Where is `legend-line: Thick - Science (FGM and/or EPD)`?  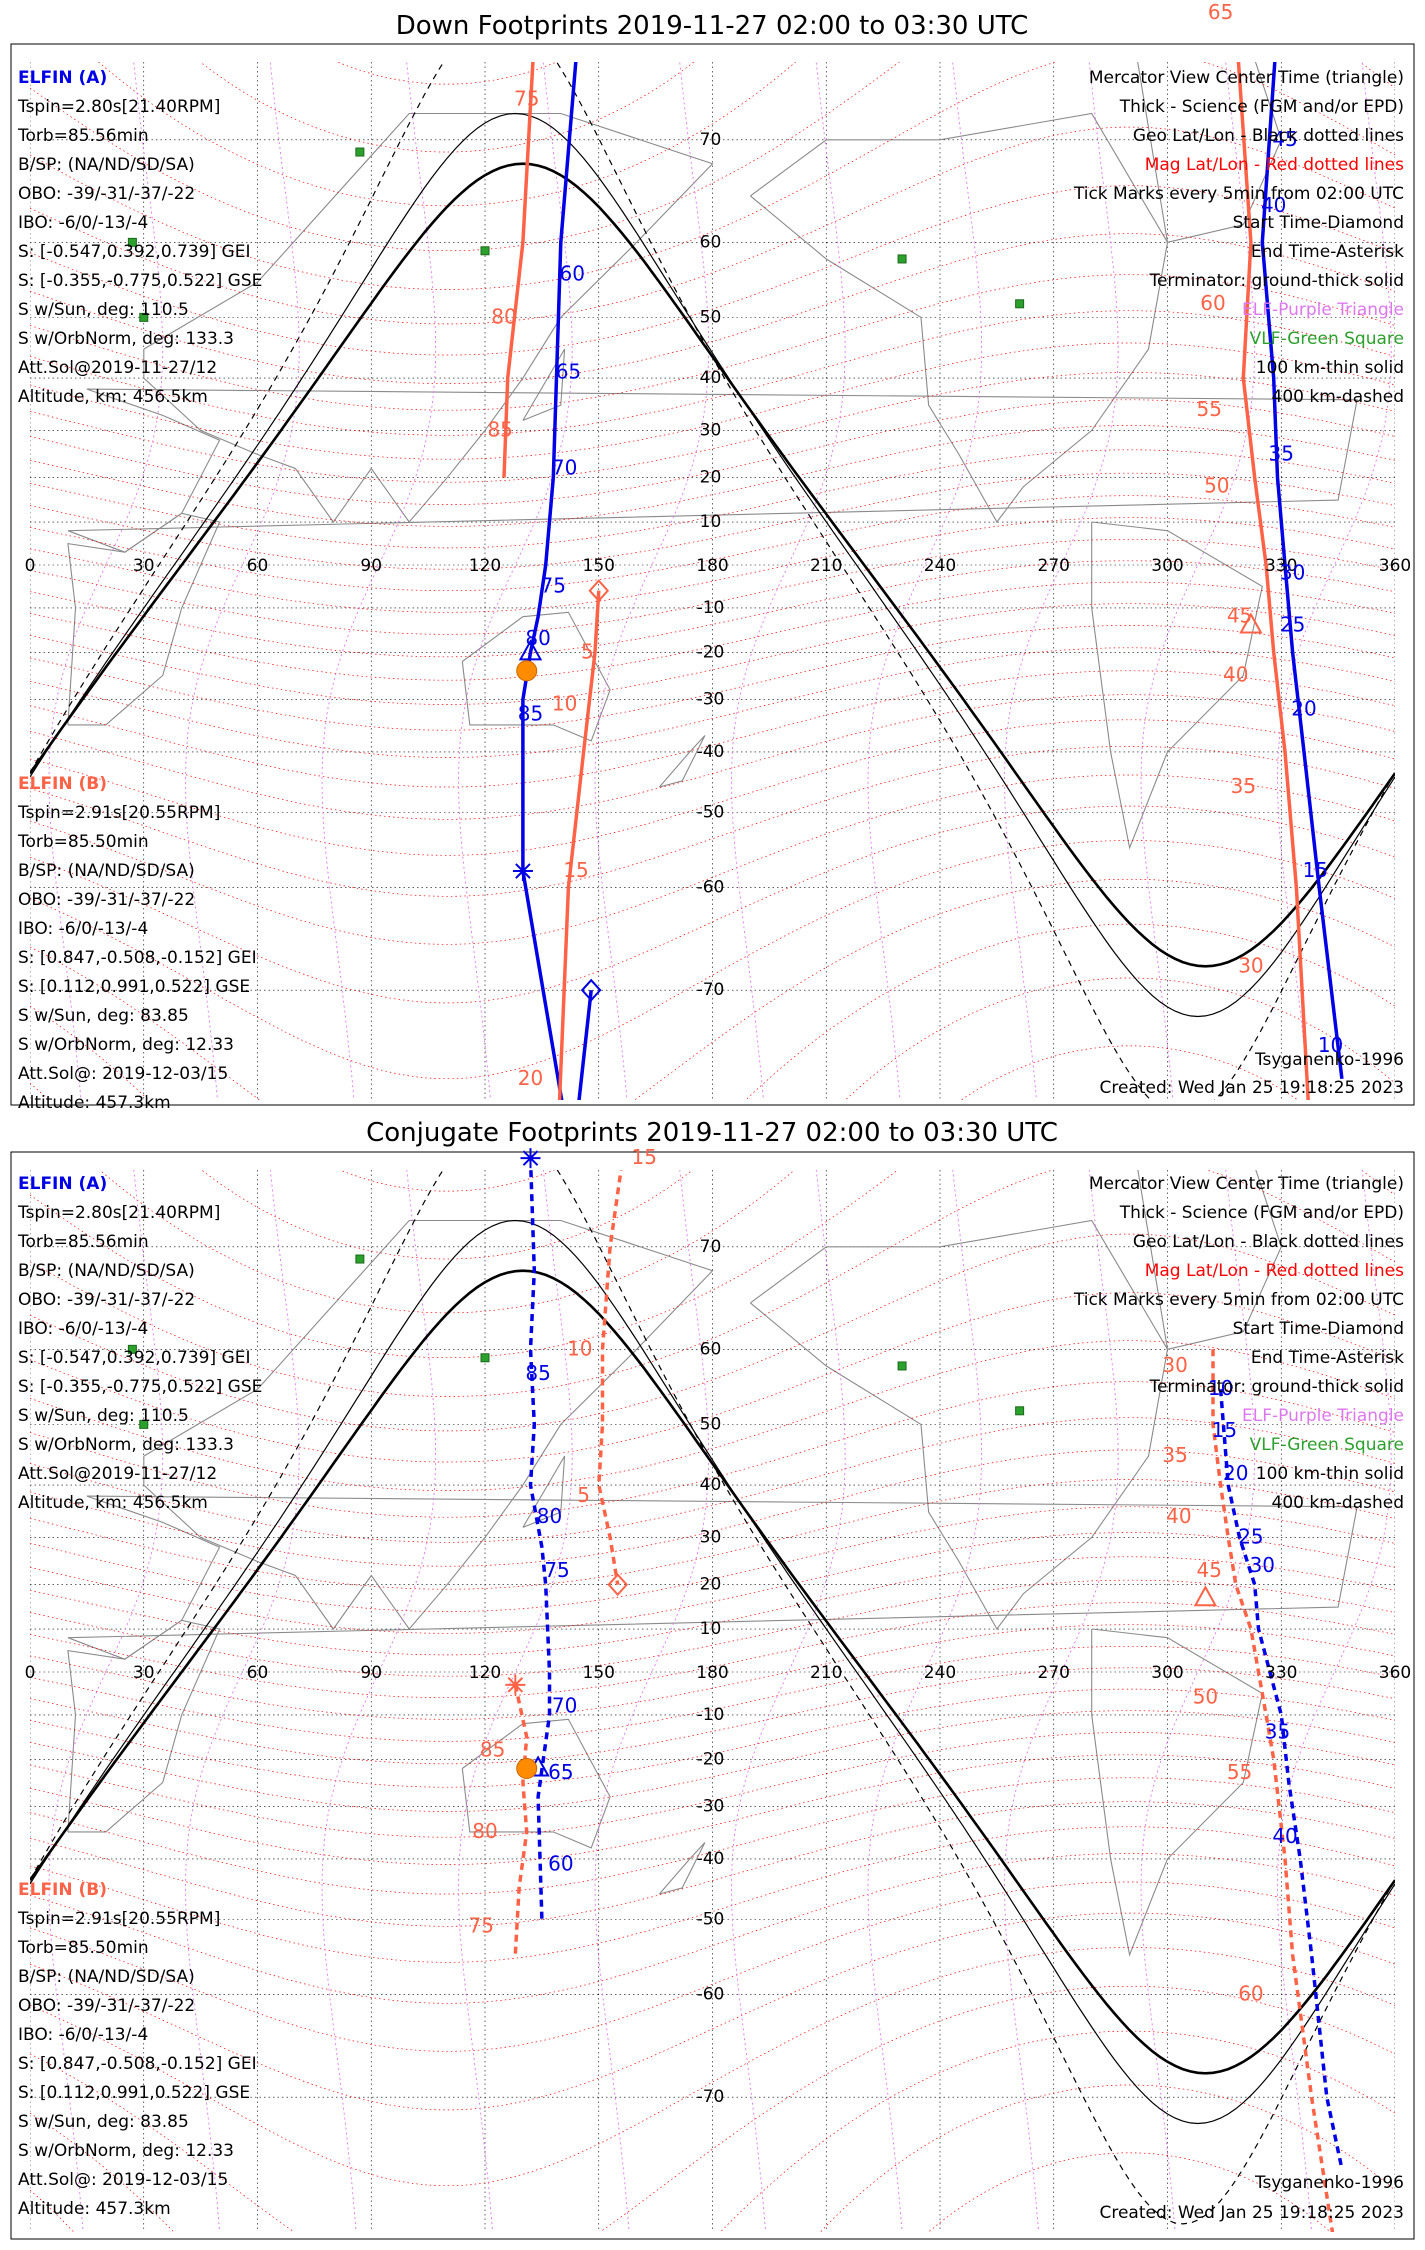
legend-line: Thick - Science (FGM and/or EPD) is located at coordinates (1261, 1213).